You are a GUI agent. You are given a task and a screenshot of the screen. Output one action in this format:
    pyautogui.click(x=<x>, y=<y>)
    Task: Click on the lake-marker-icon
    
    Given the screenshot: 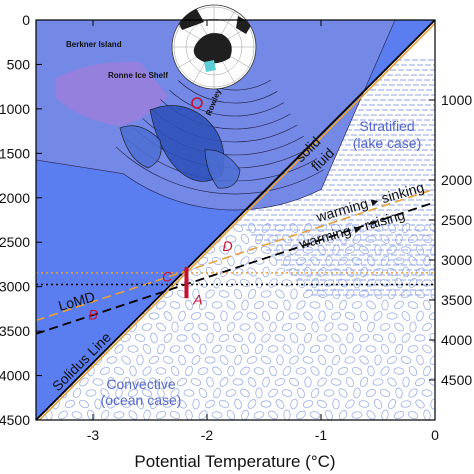 What is the action you would take?
    pyautogui.click(x=197, y=103)
    